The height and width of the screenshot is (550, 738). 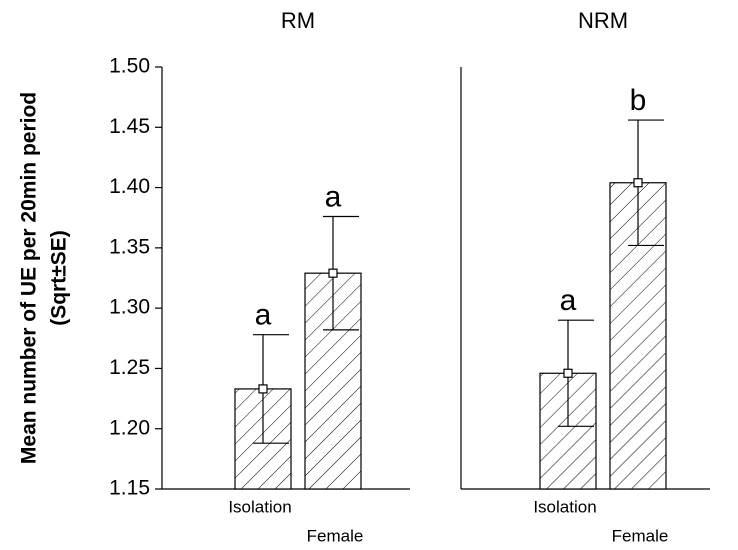 I want to click on y-tick-label: 1.30, so click(x=129, y=307).